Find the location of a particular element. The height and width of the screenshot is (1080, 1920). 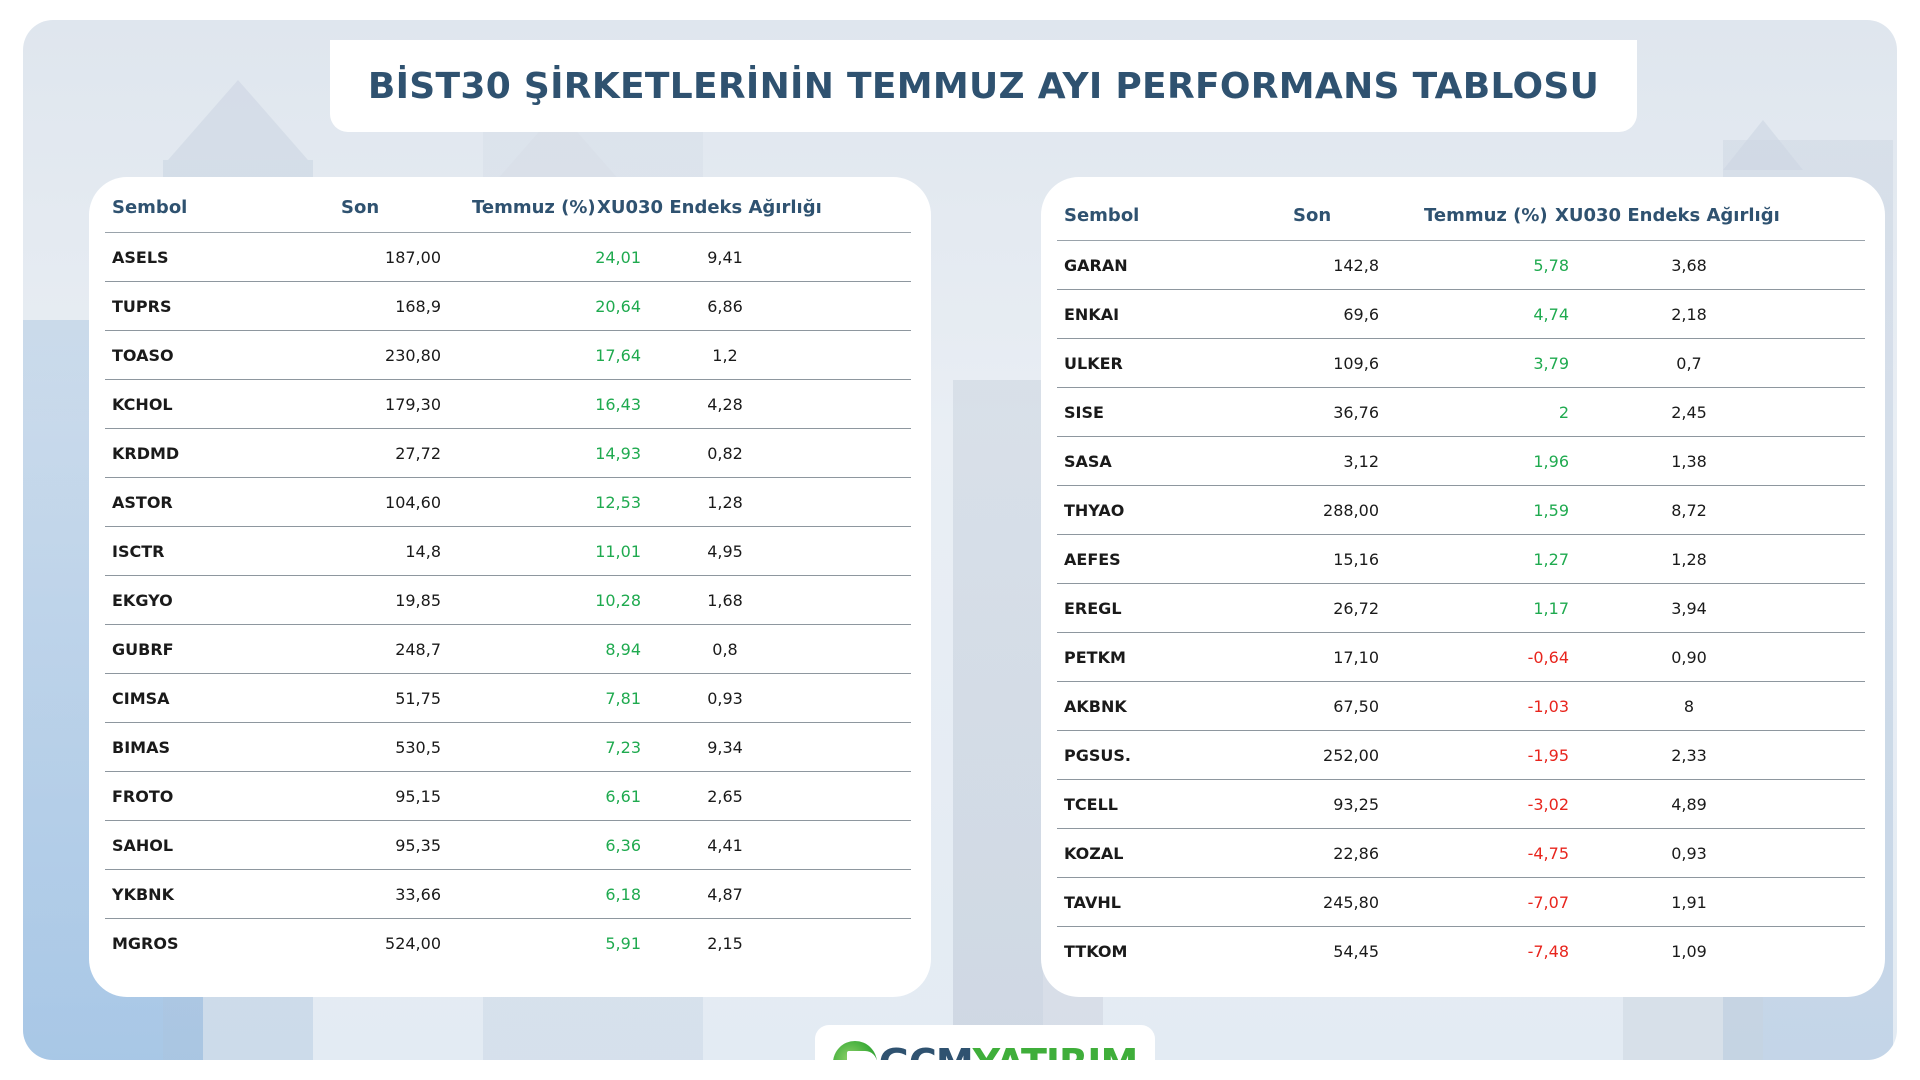

july-change-cell: -1,95 is located at coordinates (1548, 755).